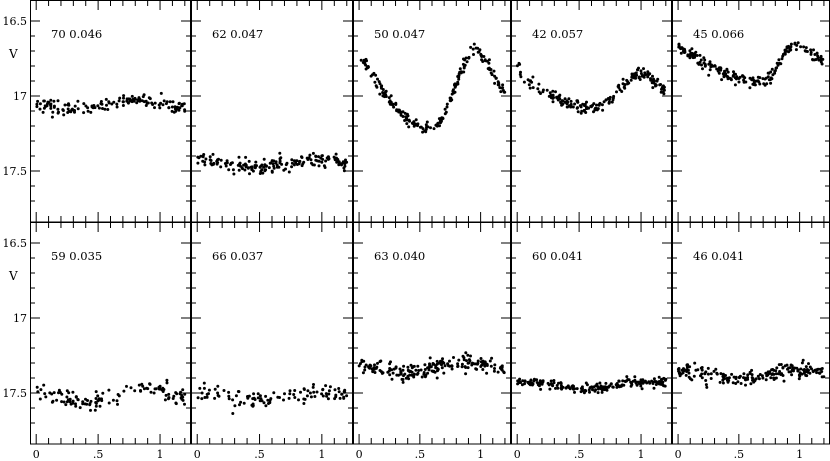 Image resolution: width=830 pixels, height=461 pixels. What do you see at coordinates (15, 21) in the screenshot?
I see `y-tick-label: 16.5` at bounding box center [15, 21].